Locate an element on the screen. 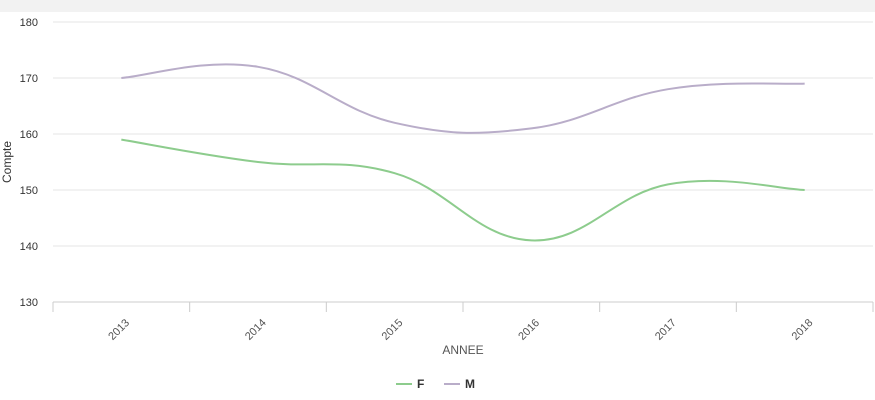  x-tick-label: 2013 is located at coordinates (119, 330).